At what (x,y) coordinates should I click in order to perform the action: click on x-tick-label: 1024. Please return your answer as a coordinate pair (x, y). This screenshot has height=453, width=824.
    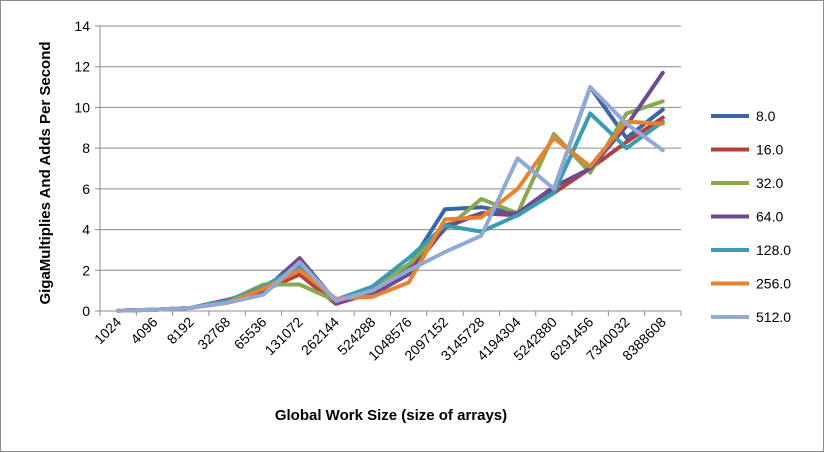
    Looking at the image, I should click on (107, 330).